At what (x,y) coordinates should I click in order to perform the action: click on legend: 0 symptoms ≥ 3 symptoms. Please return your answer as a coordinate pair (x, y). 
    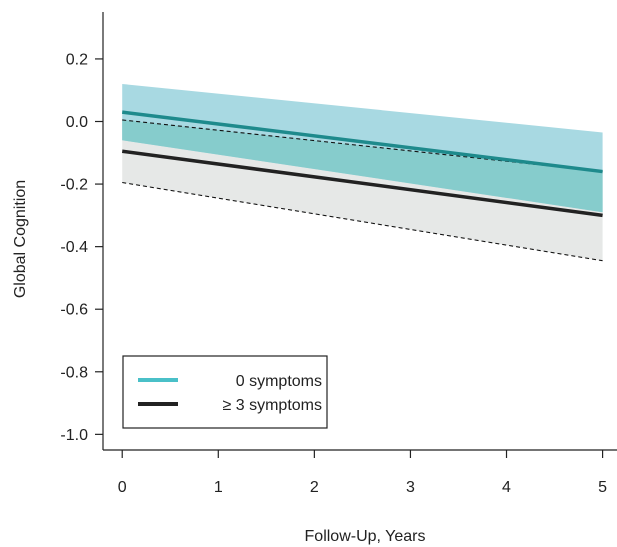
    Looking at the image, I should click on (225, 392).